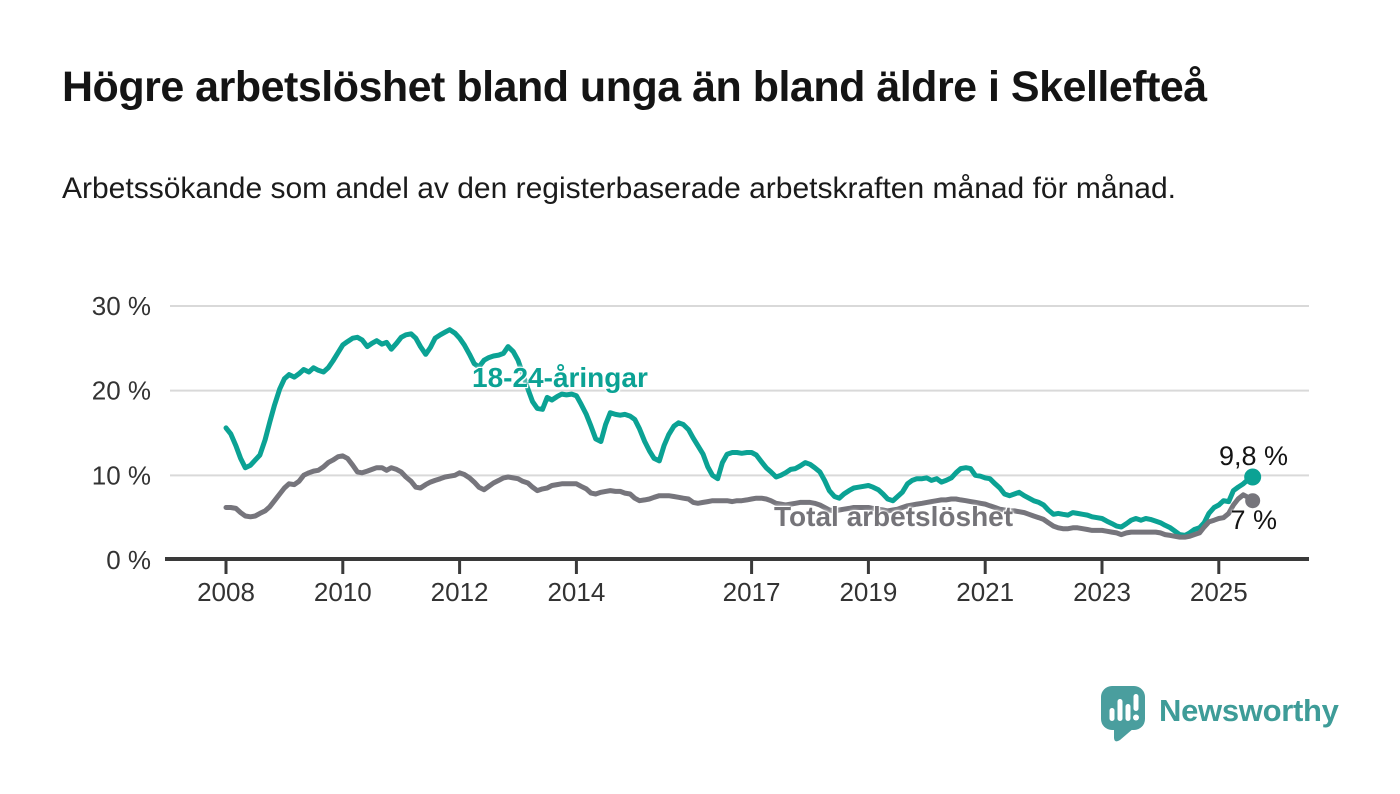  What do you see at coordinates (576, 592) in the screenshot?
I see `x-axis-label: 2014` at bounding box center [576, 592].